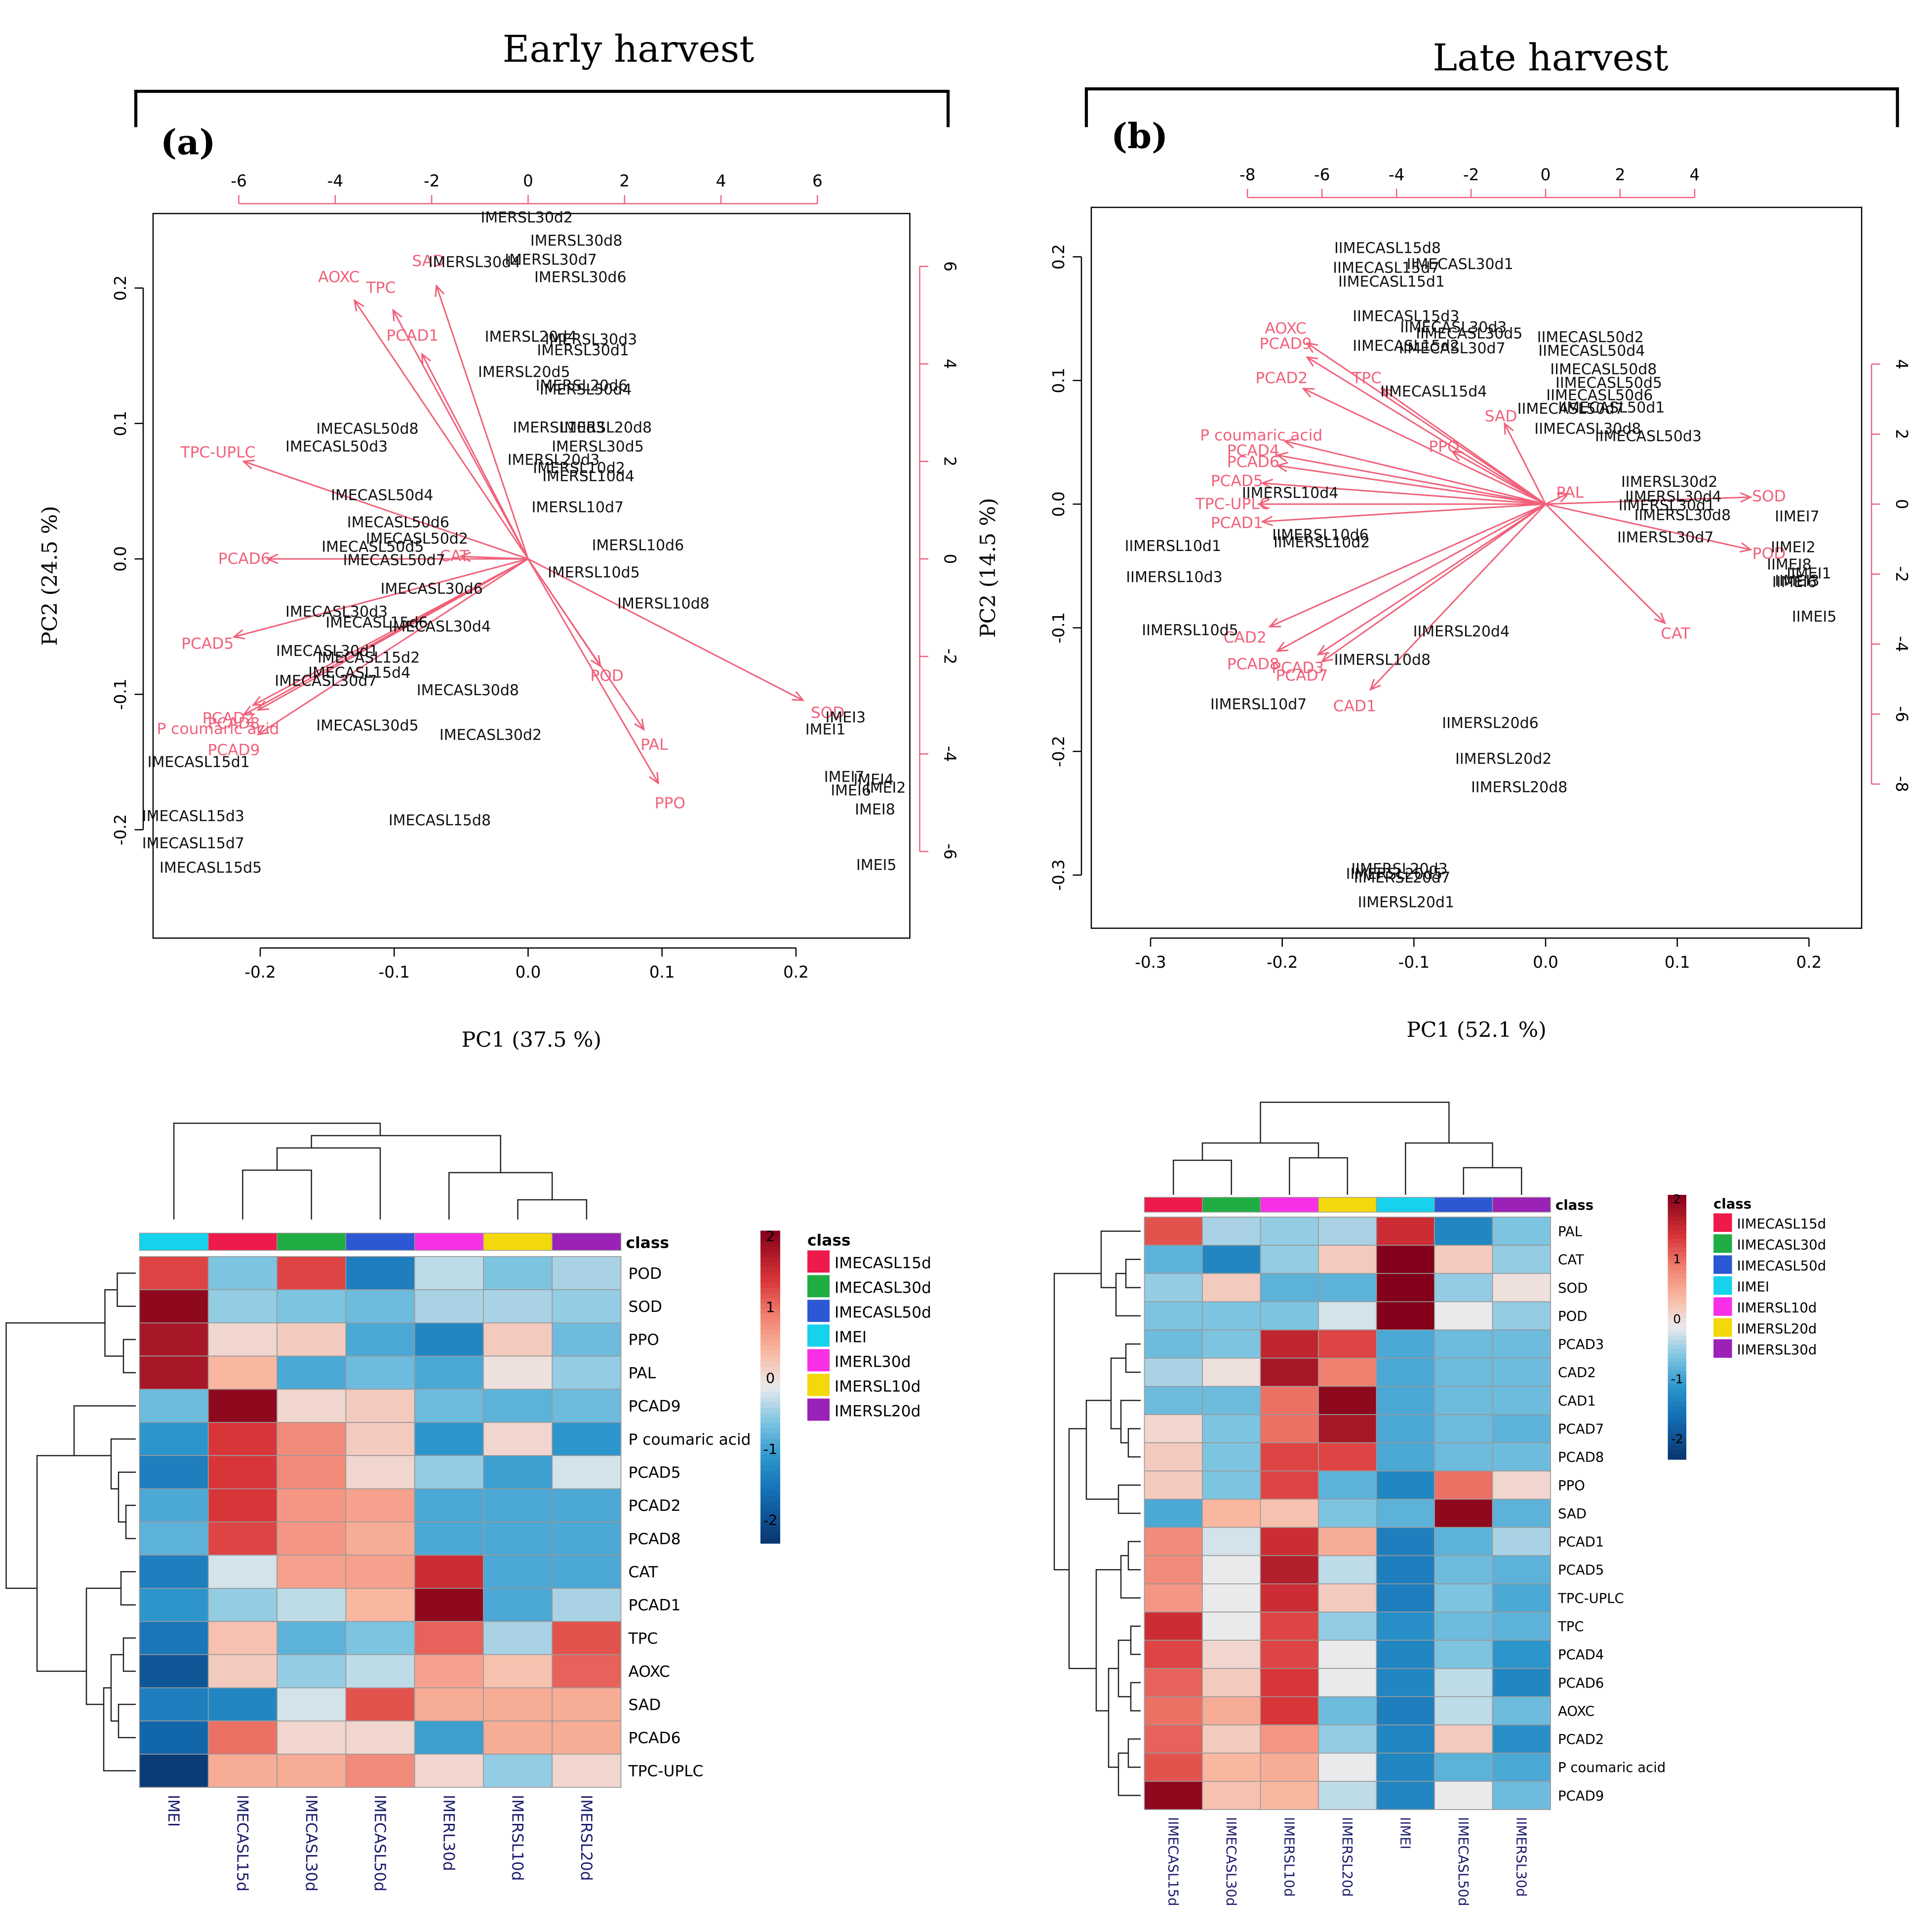 The width and height of the screenshot is (1912, 1932). I want to click on legend-label: IMECASL30d, so click(883, 1288).